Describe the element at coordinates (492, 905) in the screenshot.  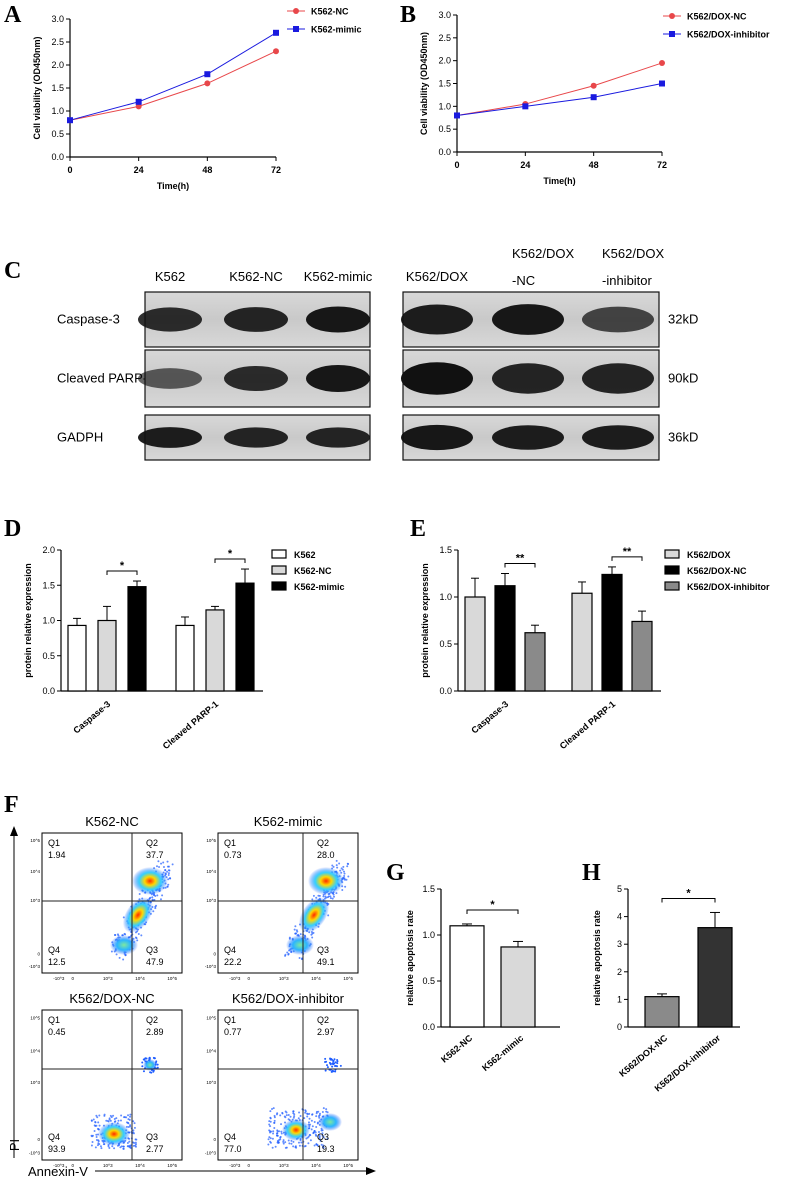
I see `significance-label: *` at that location.